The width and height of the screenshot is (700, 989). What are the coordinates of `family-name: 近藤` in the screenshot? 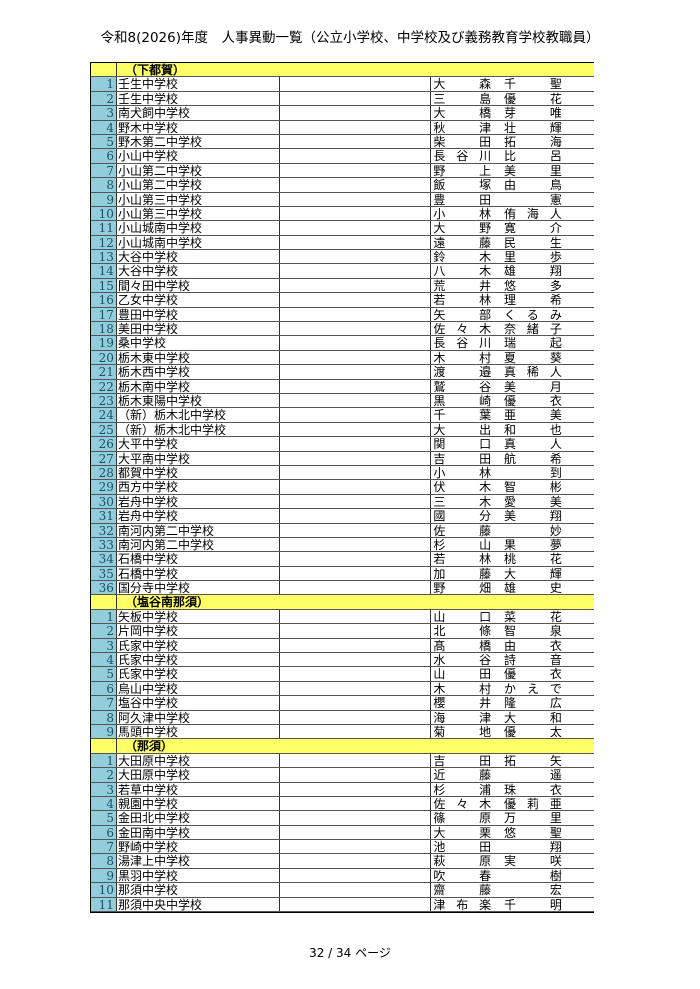 It's located at (462, 775).